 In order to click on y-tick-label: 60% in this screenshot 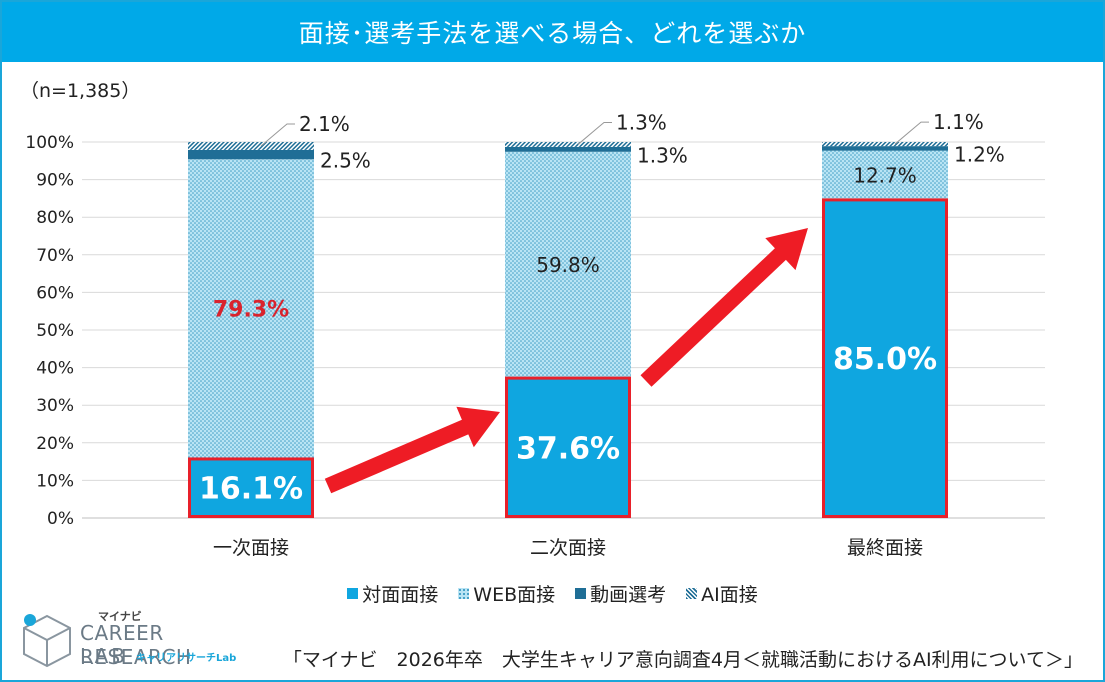, I will do `click(55, 293)`.